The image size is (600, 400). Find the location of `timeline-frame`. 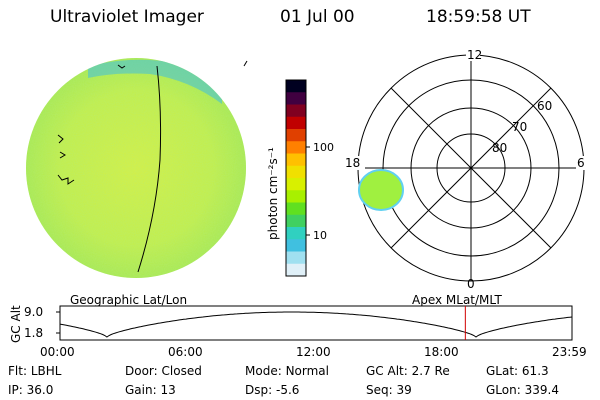

timeline-frame is located at coordinates (316, 323).